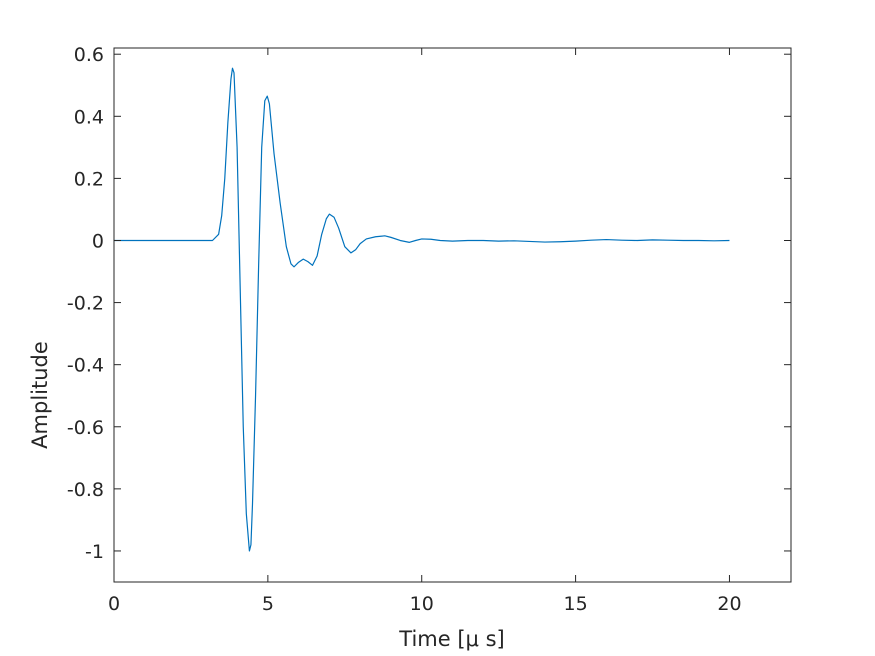 The height and width of the screenshot is (656, 875). Describe the element at coordinates (40, 395) in the screenshot. I see `y-axis-label: Amplitude` at that location.